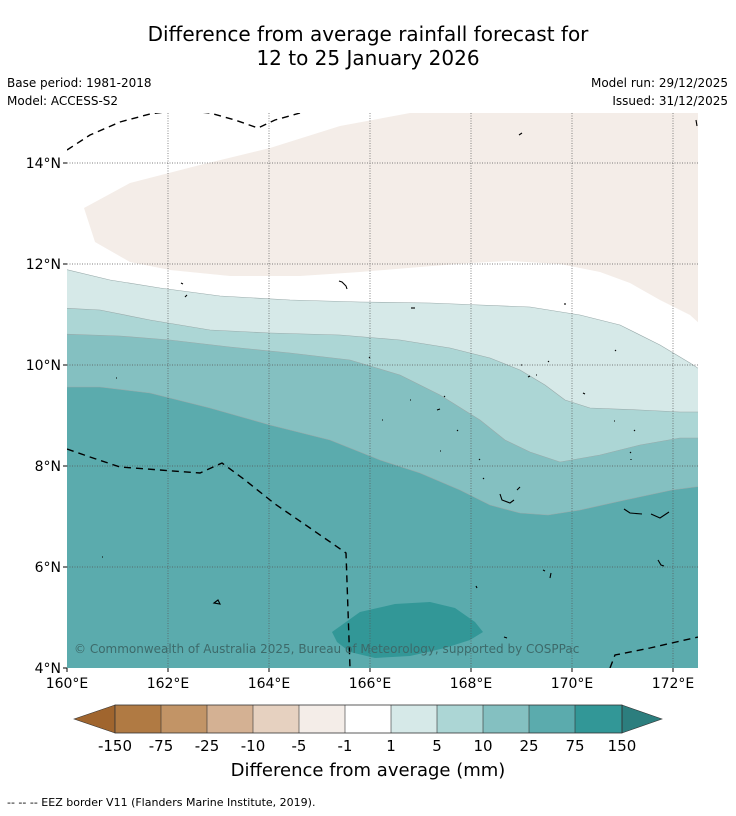 The width and height of the screenshot is (736, 816). What do you see at coordinates (368, 58) in the screenshot?
I see `title-line-2: 12 to 25 January 2026` at bounding box center [368, 58].